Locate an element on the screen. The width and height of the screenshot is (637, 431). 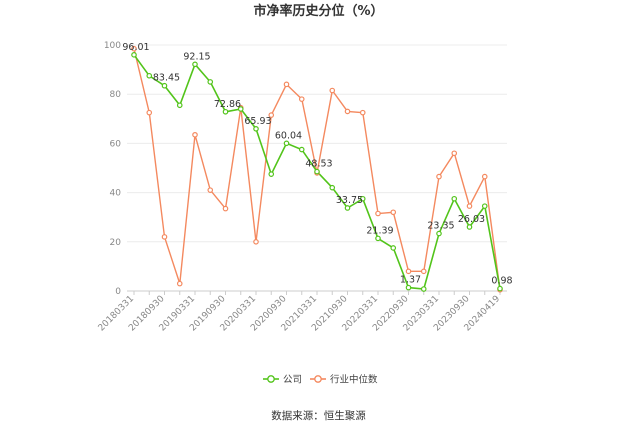
data-label: 26.03 is located at coordinates (471, 219).